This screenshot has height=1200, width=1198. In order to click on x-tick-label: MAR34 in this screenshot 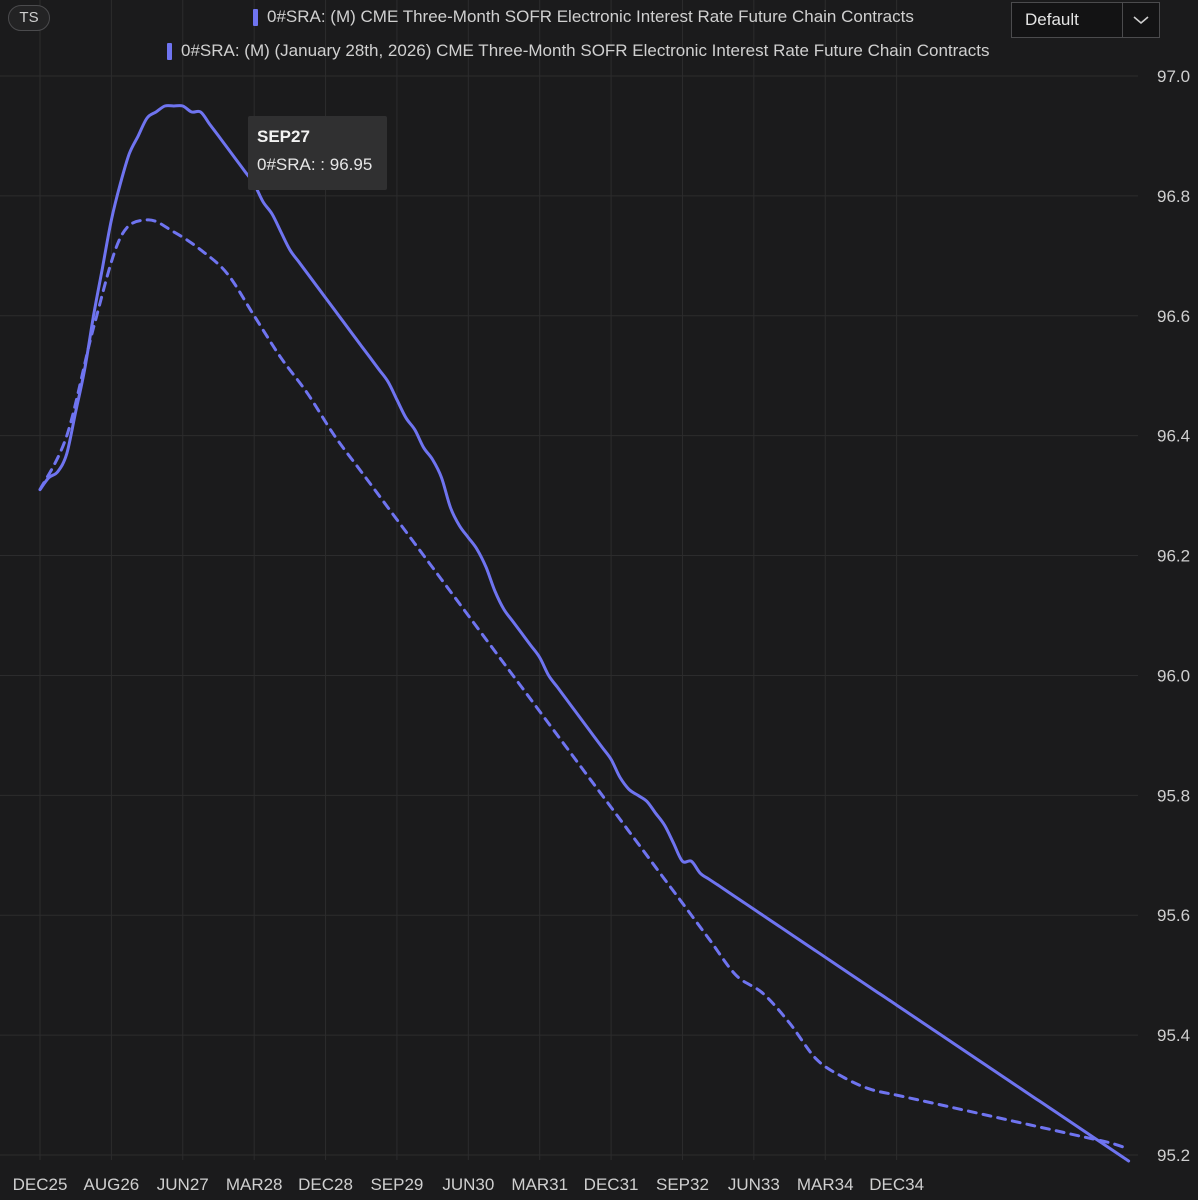, I will do `click(825, 1184)`.